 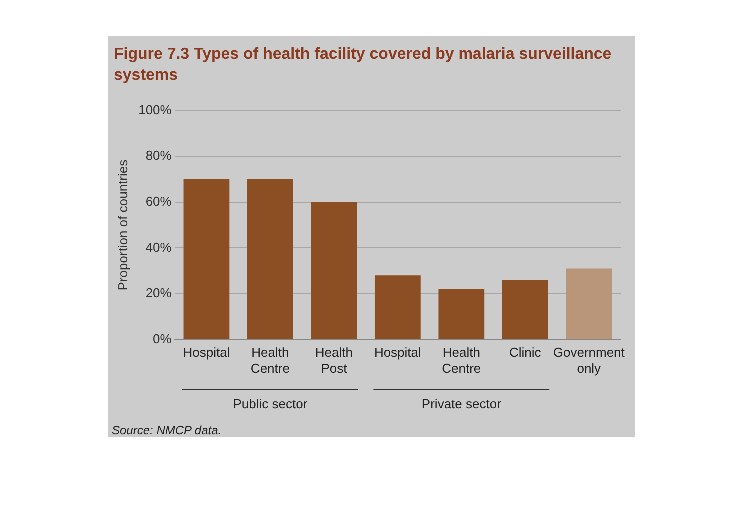 What do you see at coordinates (526, 352) in the screenshot?
I see `x-tick-label: Clinic` at bounding box center [526, 352].